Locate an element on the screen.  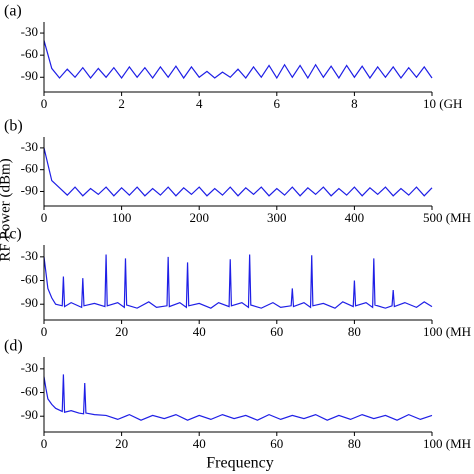
x-tick-label: 500 (MH is located at coordinates (447, 217).